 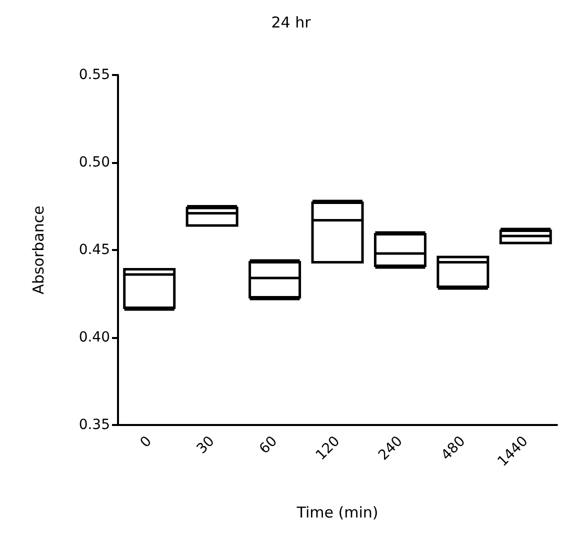 What do you see at coordinates (453, 448) in the screenshot?
I see `x-tick-label: 480` at bounding box center [453, 448].